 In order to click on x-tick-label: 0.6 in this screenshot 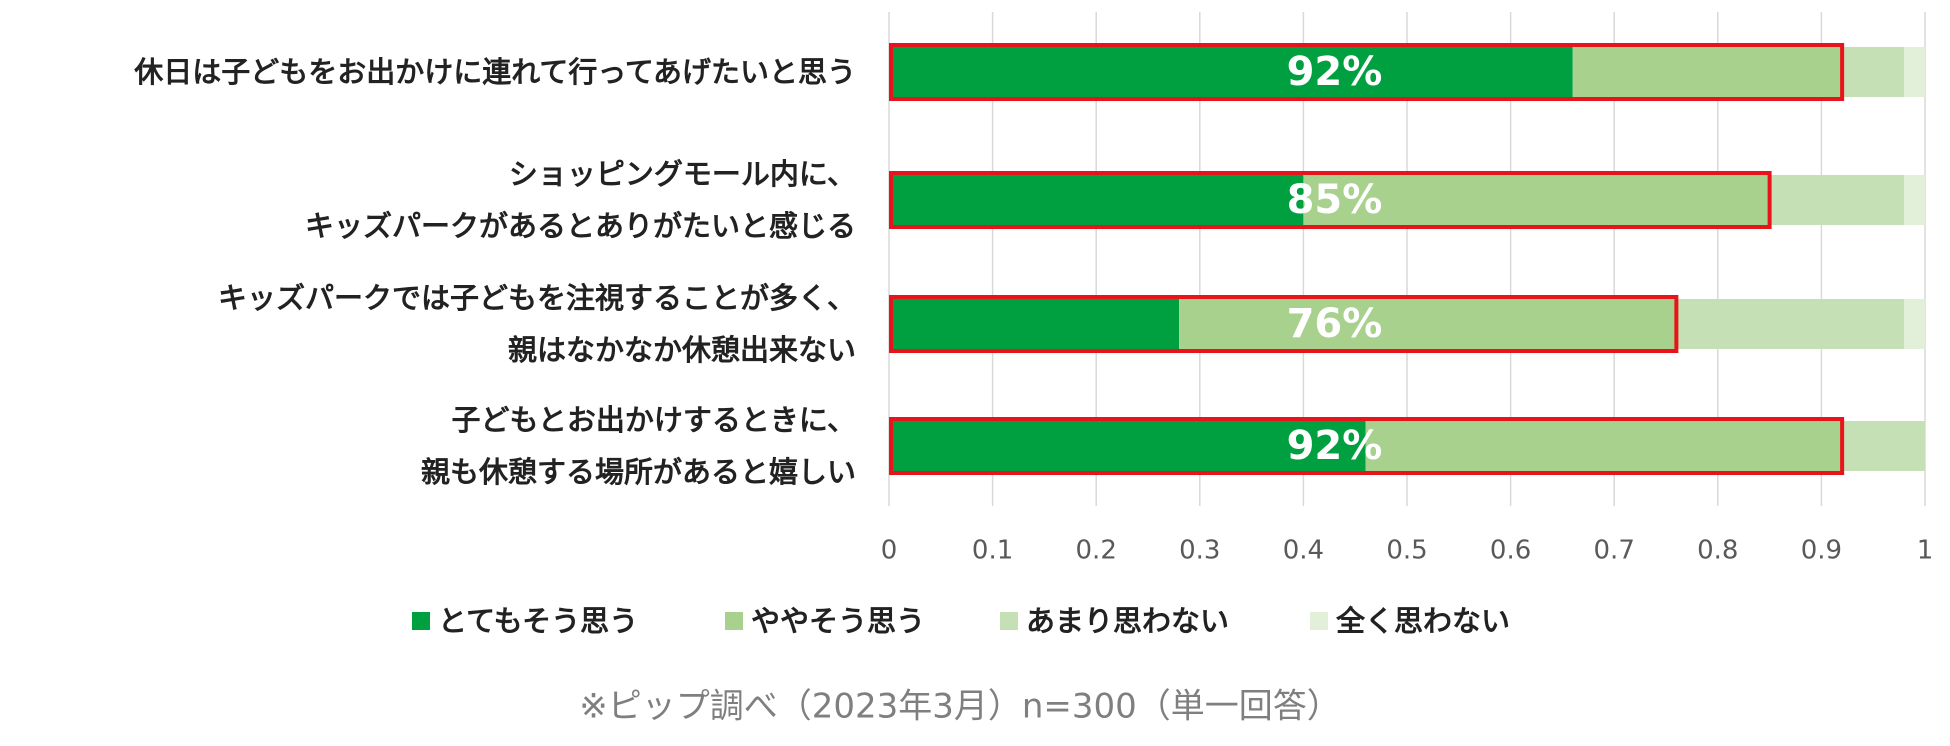, I will do `click(1510, 551)`.